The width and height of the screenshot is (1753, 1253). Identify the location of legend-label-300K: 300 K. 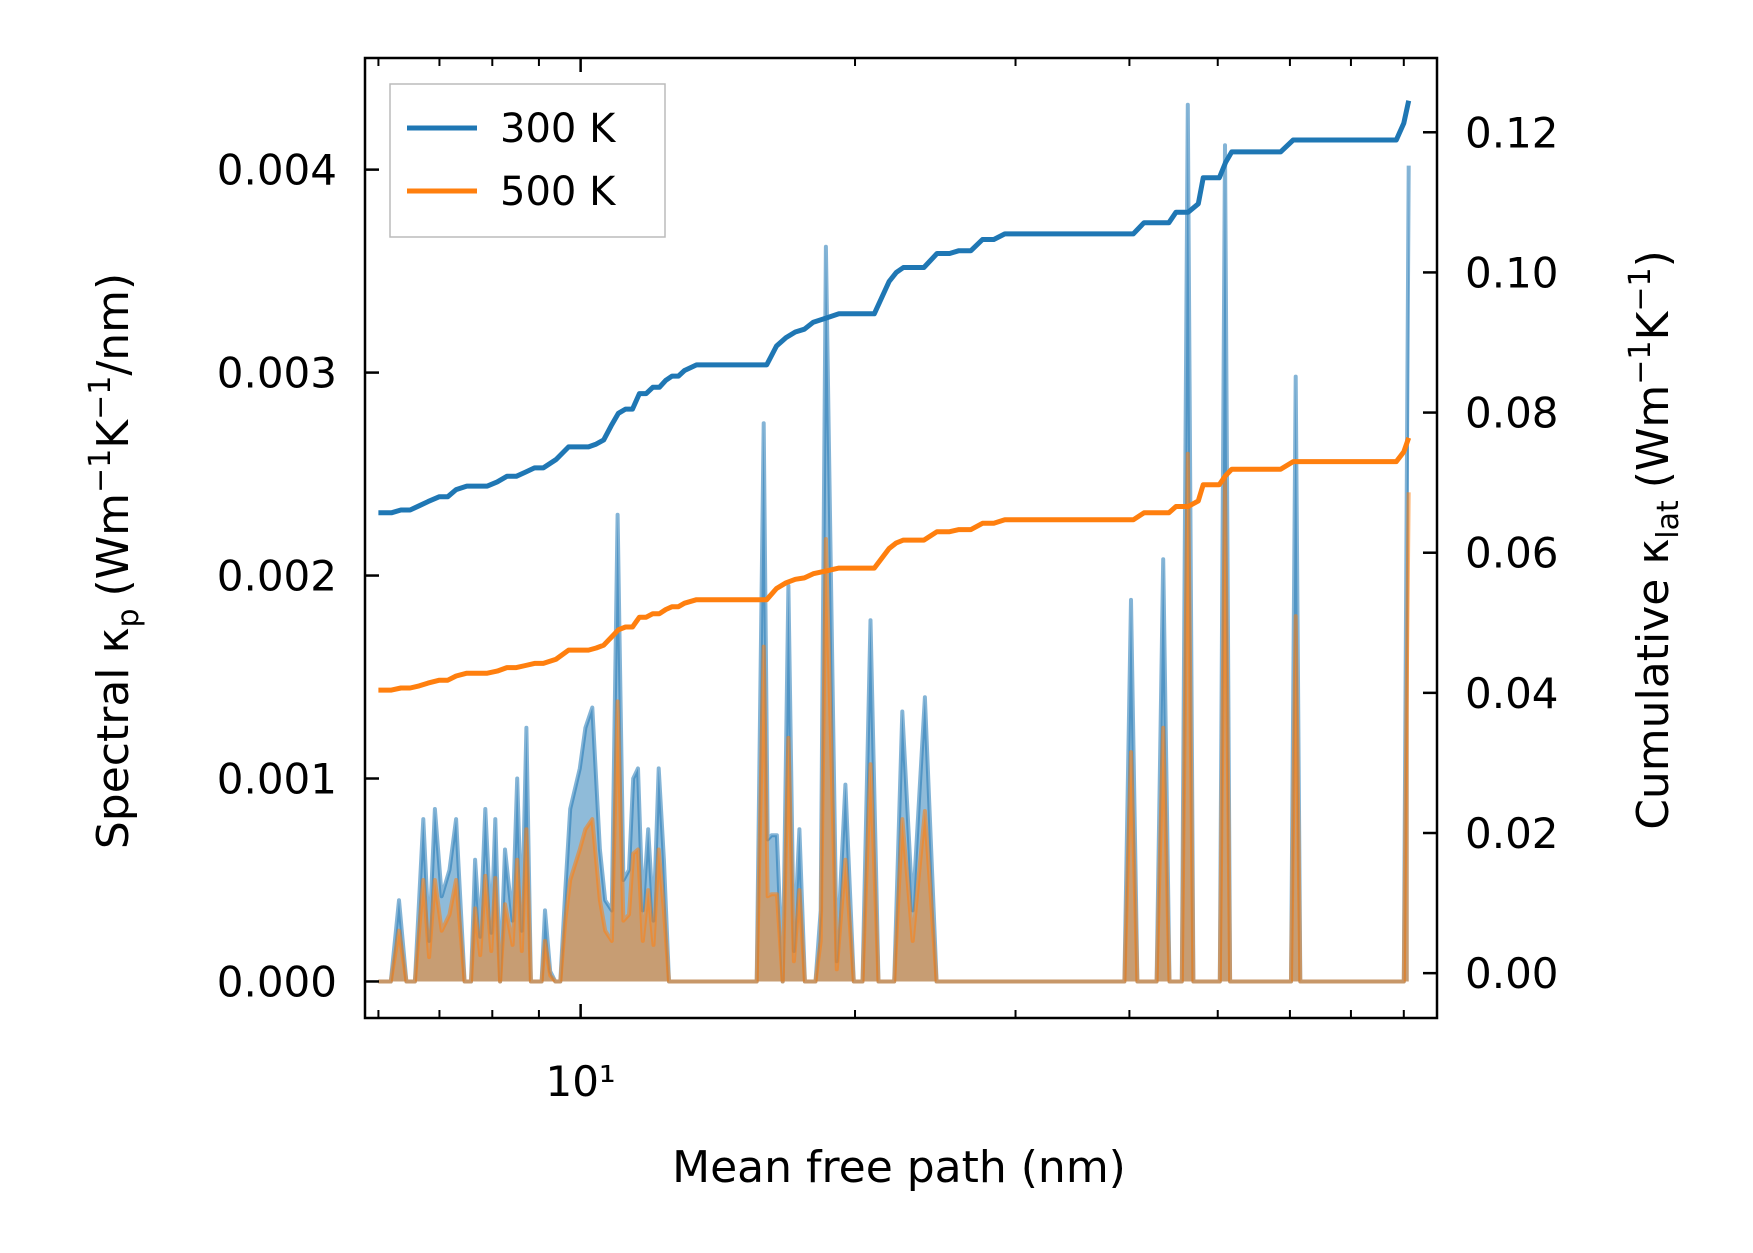
(558, 129).